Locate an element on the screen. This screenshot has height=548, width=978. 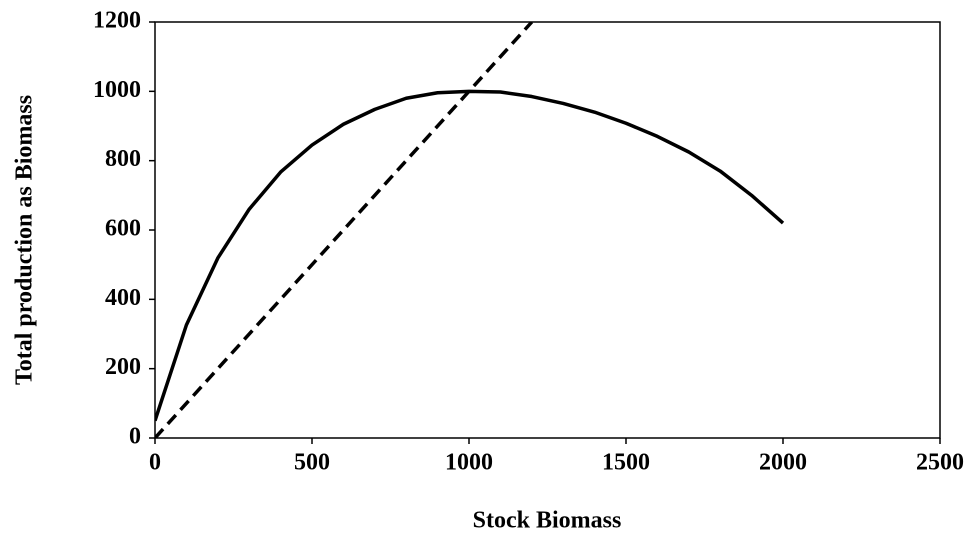
x-tick-label: 2500 is located at coordinates (940, 463).